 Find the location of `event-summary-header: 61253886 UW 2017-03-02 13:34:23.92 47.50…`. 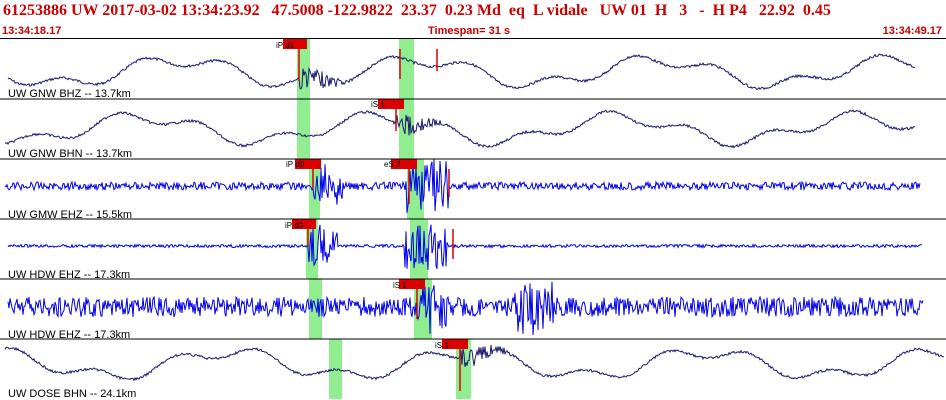

event-summary-header: 61253886 UW 2017-03-02 13:34:23.92 47.50… is located at coordinates (473, 12).